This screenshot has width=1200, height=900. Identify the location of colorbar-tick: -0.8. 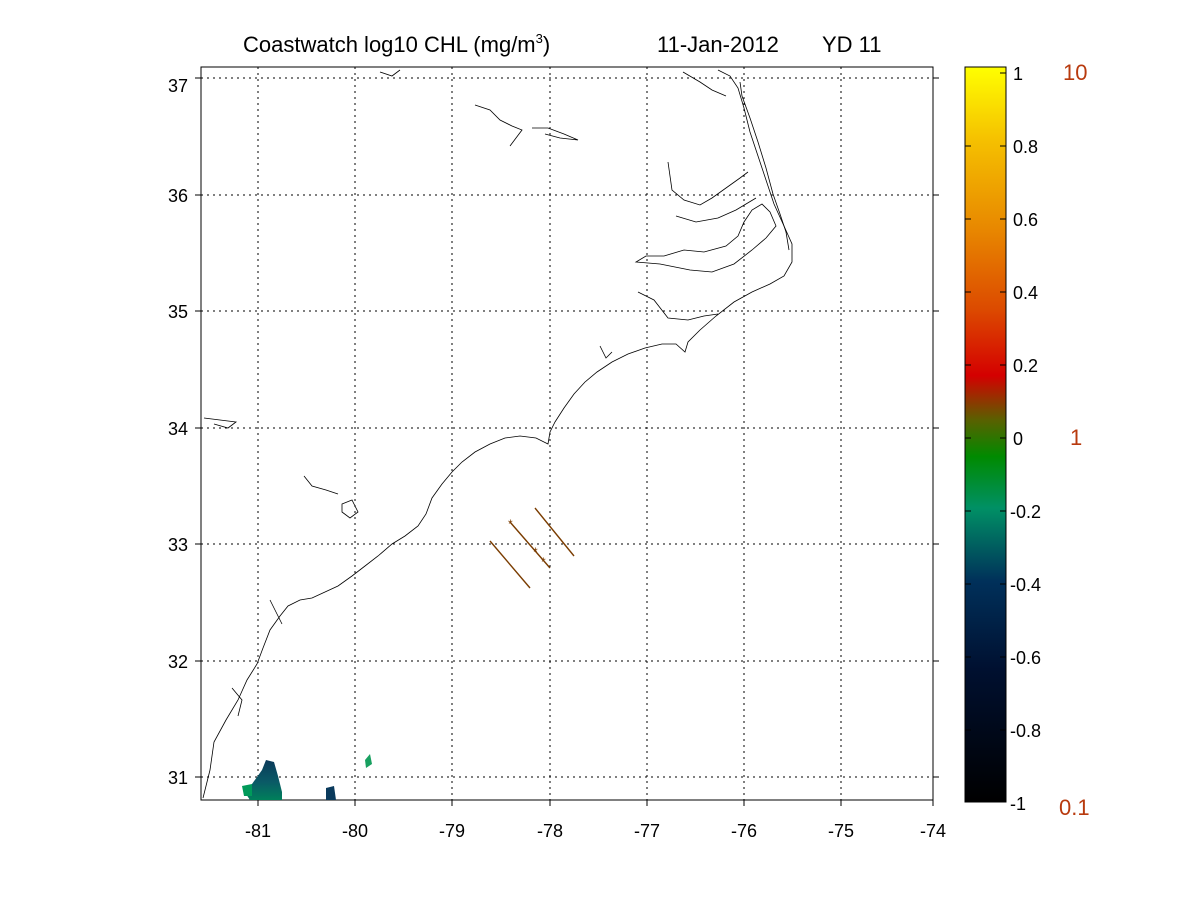
(1025, 731).